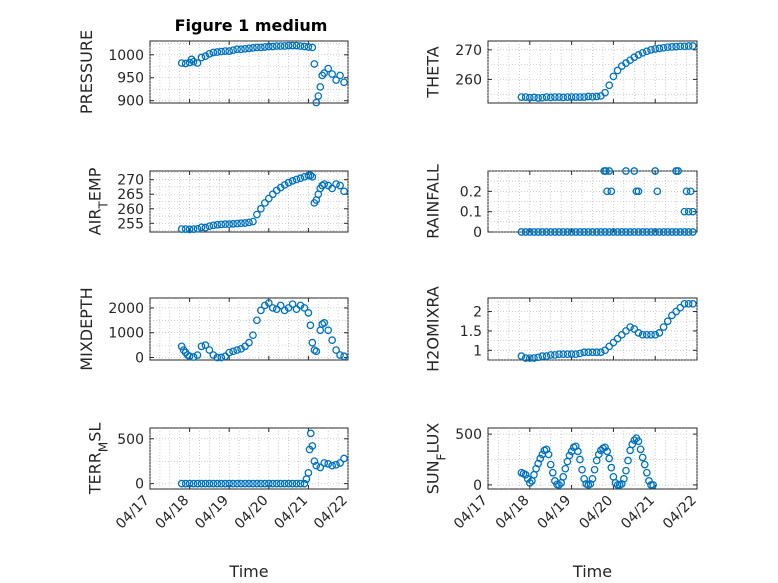 This screenshot has width=778, height=583. Describe the element at coordinates (213, 329) in the screenshot. I see `subplot-mixdepth: 0 1000 2000 MIXDEPTH` at that location.